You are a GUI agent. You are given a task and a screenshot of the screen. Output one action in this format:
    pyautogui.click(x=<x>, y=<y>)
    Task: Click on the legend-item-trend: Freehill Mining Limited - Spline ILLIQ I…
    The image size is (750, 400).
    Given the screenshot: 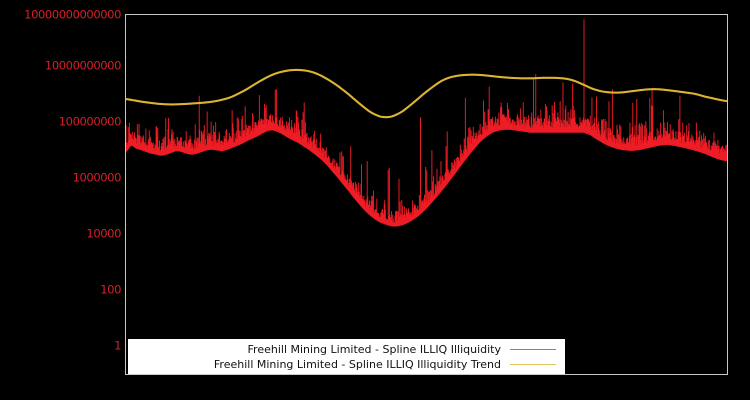 What is the action you would take?
    pyautogui.click(x=346, y=364)
    